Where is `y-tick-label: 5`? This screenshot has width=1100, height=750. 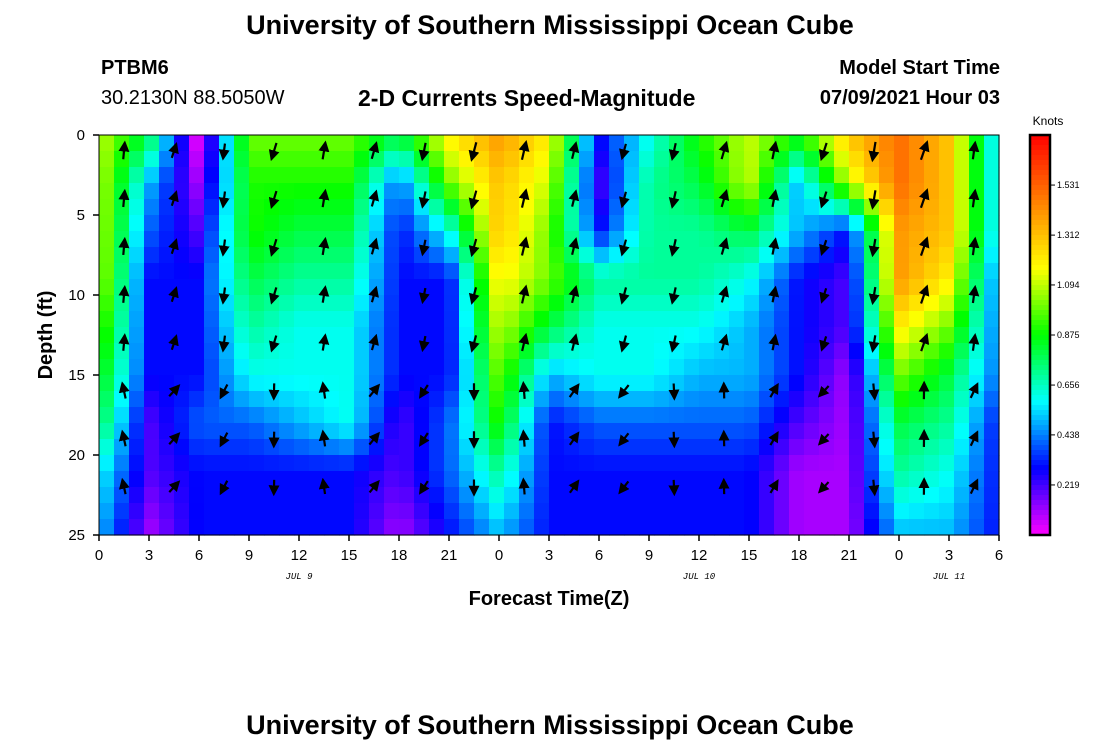 y-tick-label: 5 is located at coordinates (81, 215).